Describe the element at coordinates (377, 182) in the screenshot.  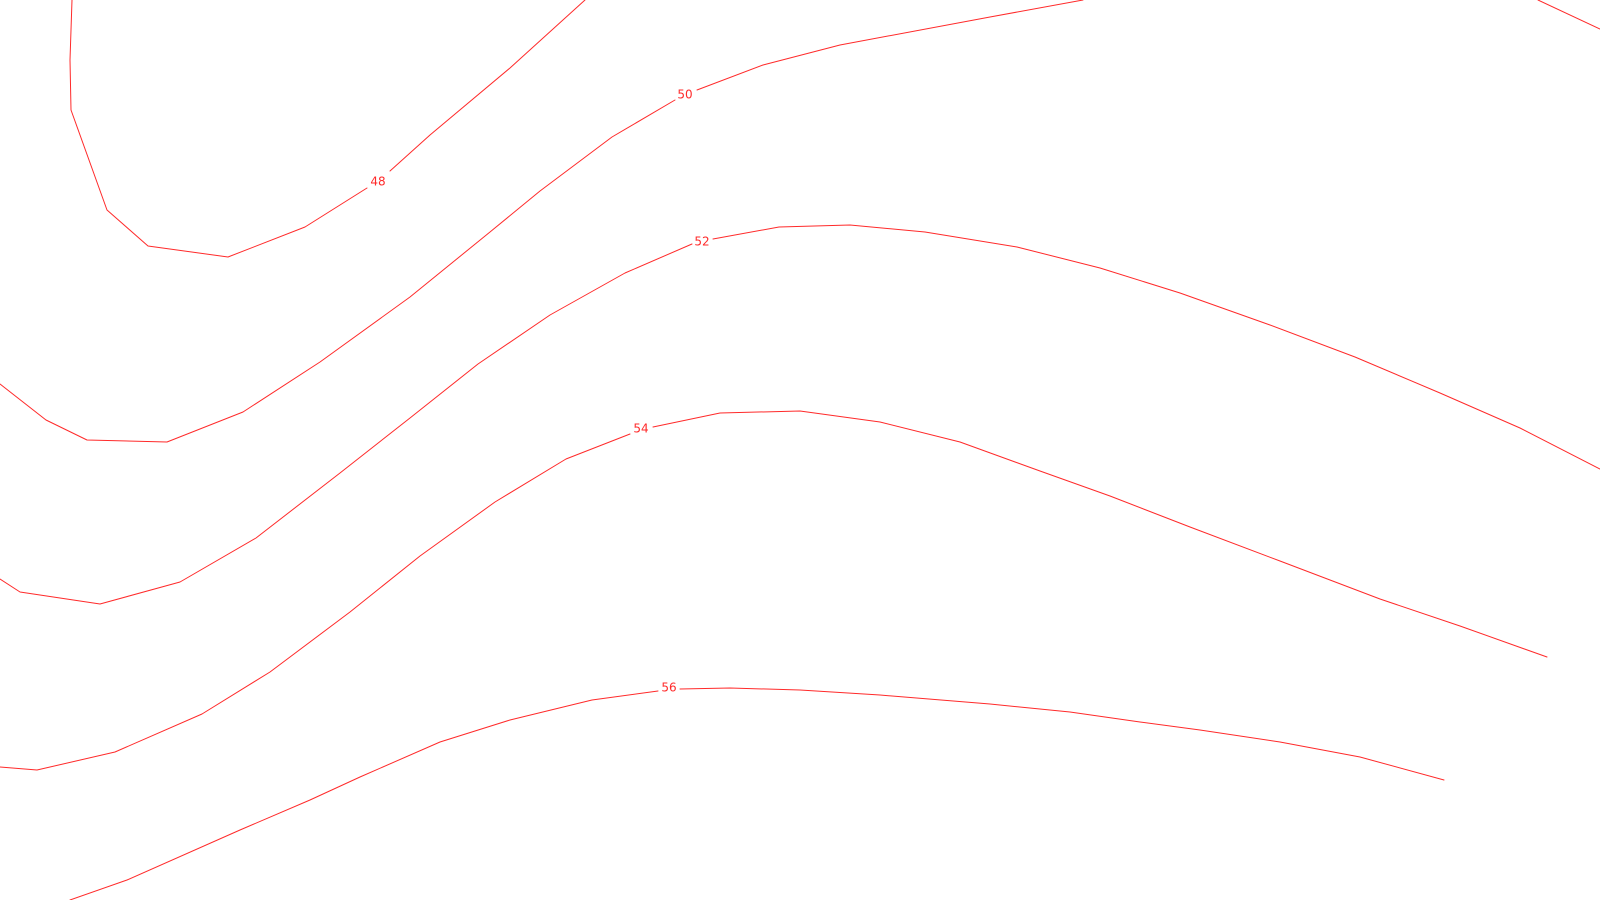
I see `contour-label-48: 48` at that location.